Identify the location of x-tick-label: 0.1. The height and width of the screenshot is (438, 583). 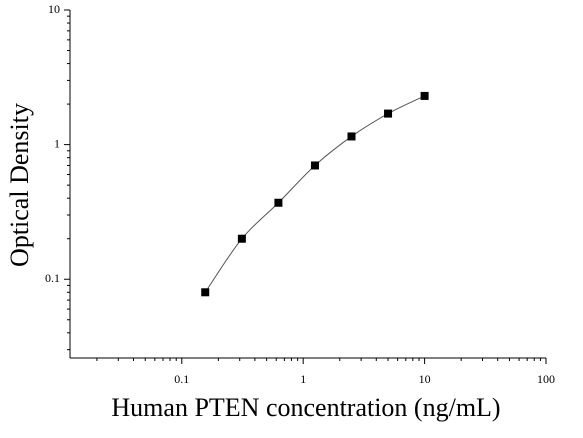
(181, 379).